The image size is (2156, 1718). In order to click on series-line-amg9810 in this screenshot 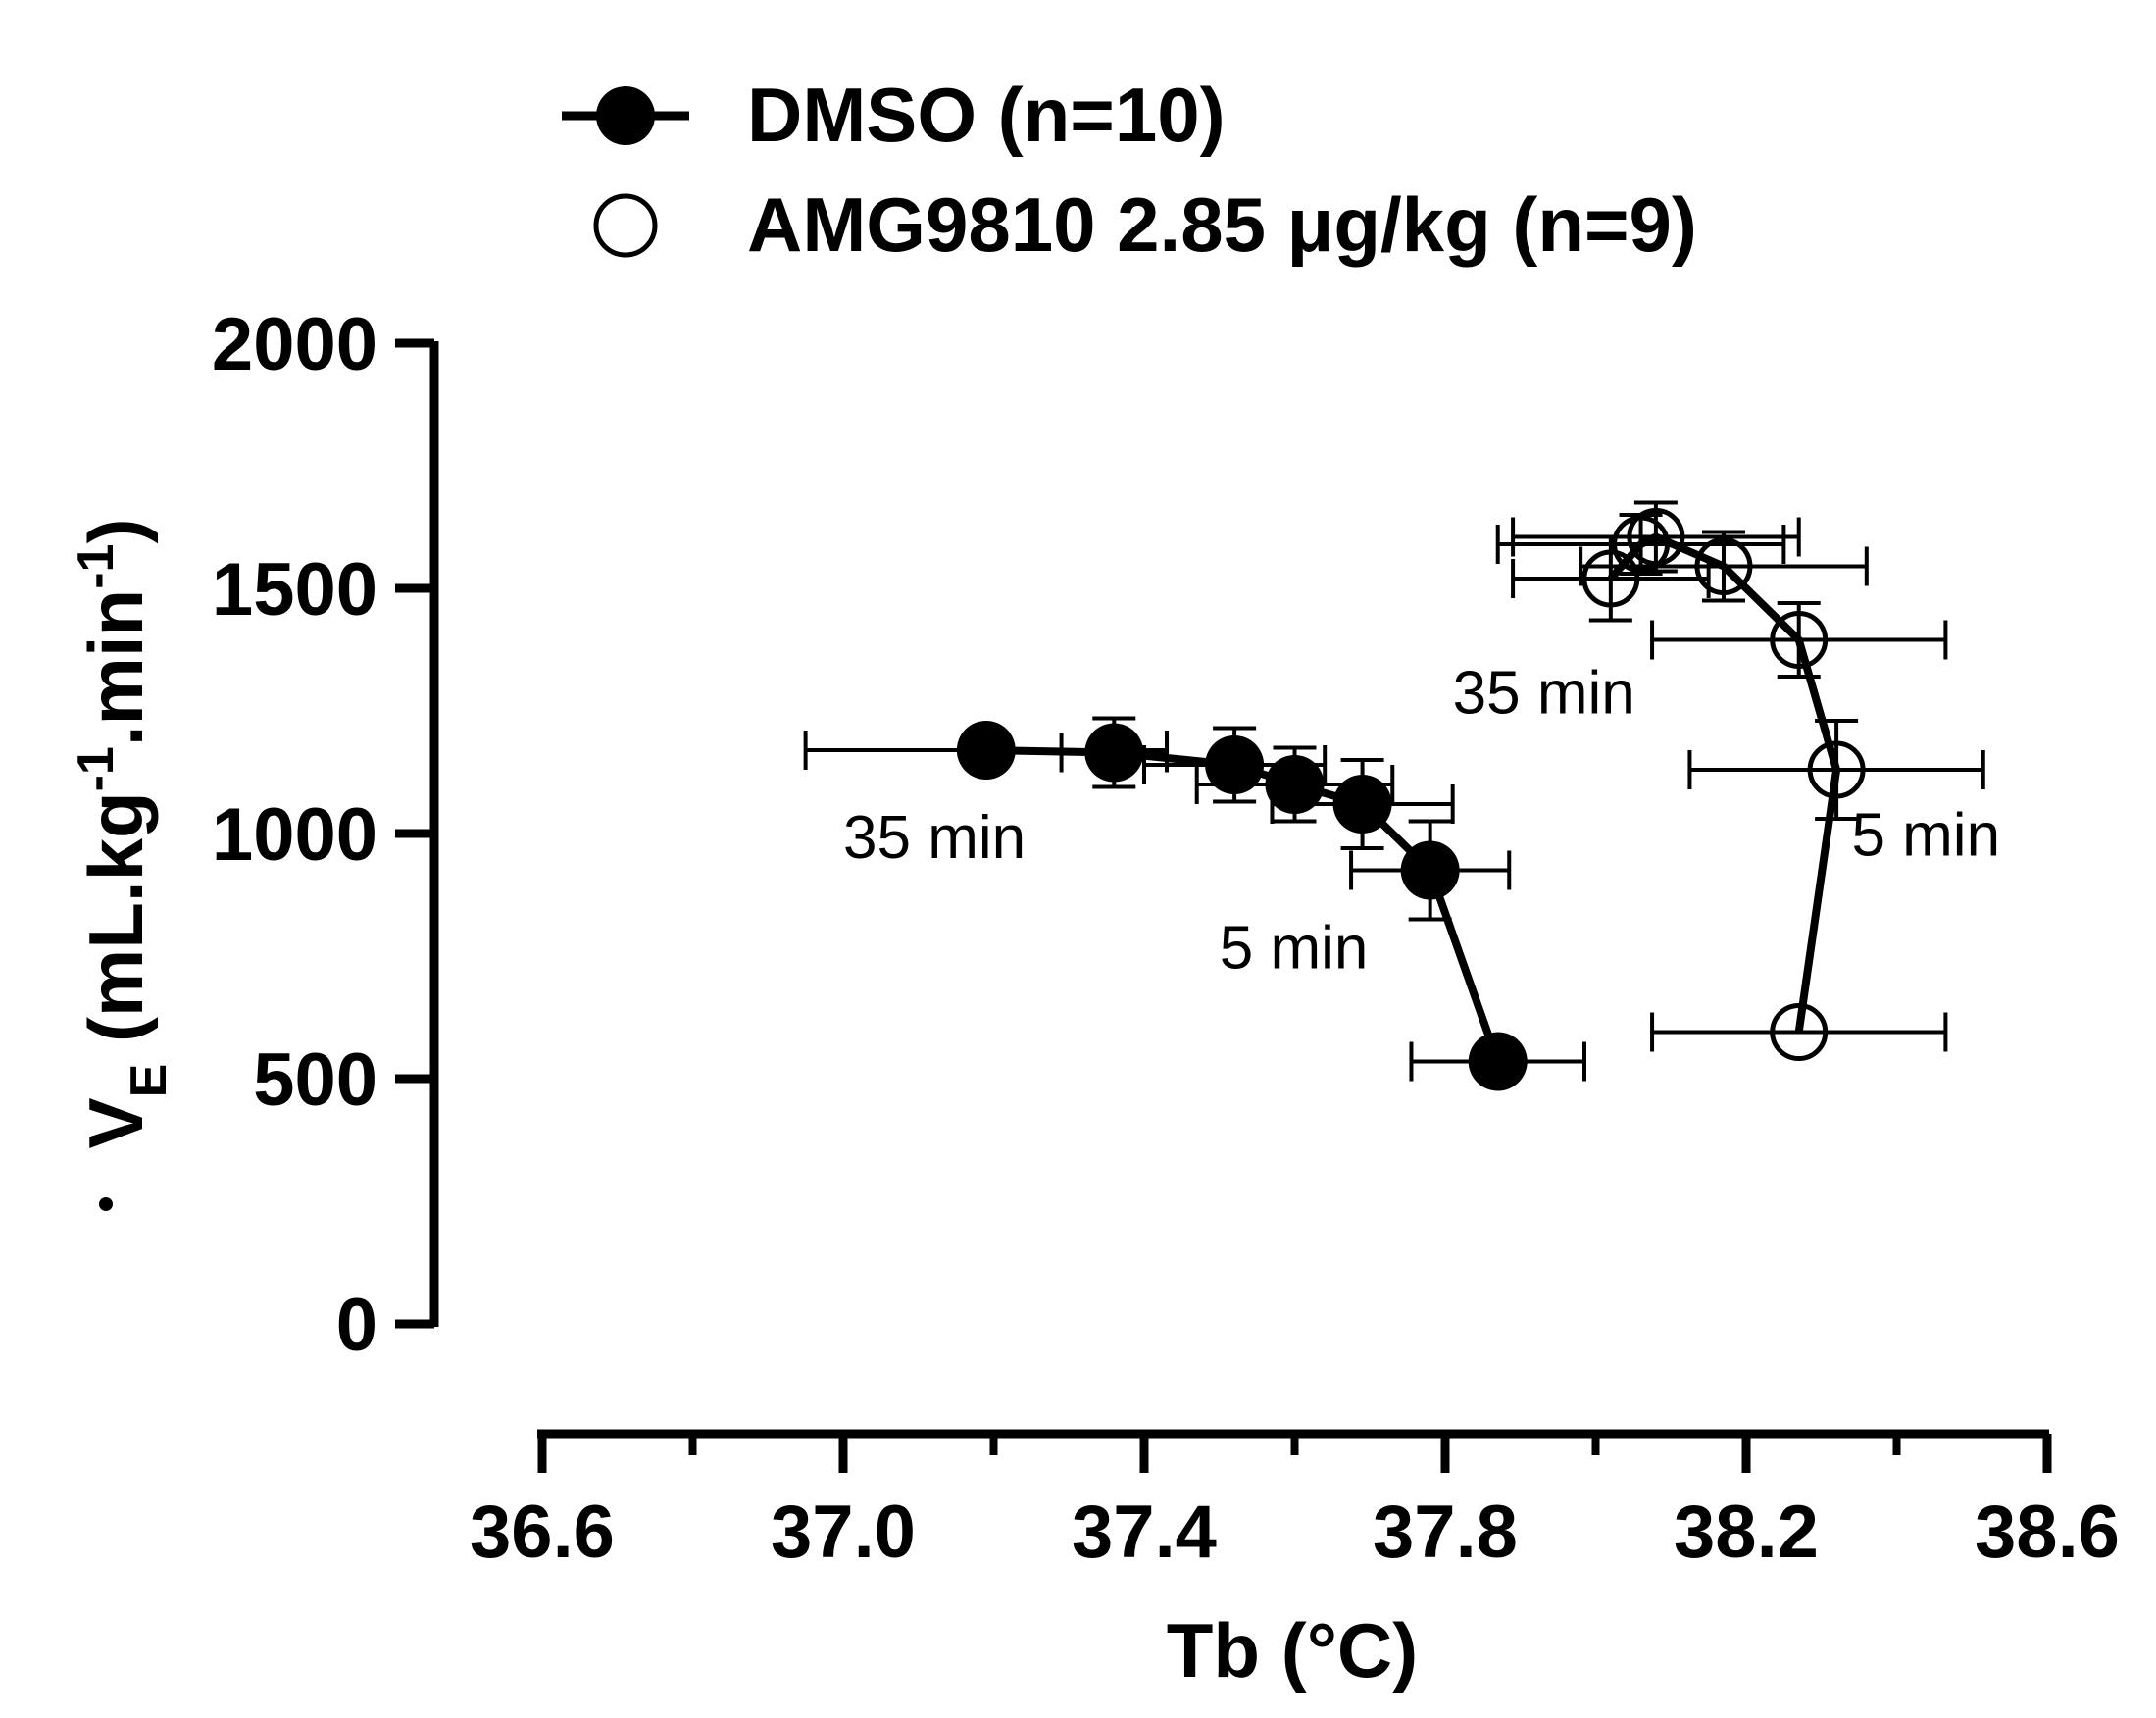, I will do `click(1724, 783)`.